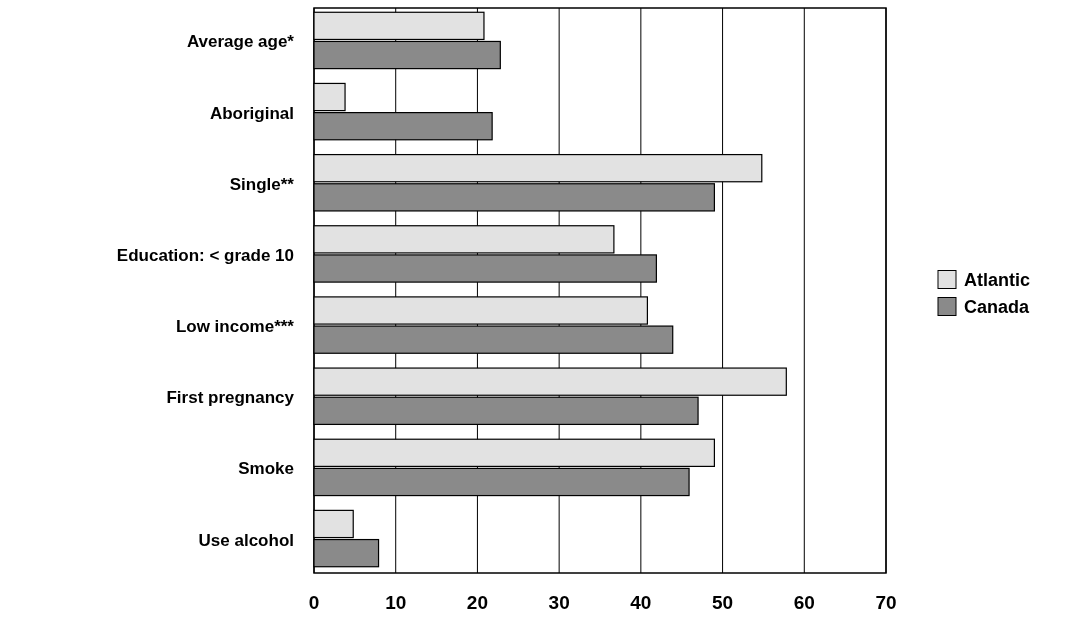 The width and height of the screenshot is (1084, 629). I want to click on y-tick-label: Low income***, so click(235, 327).